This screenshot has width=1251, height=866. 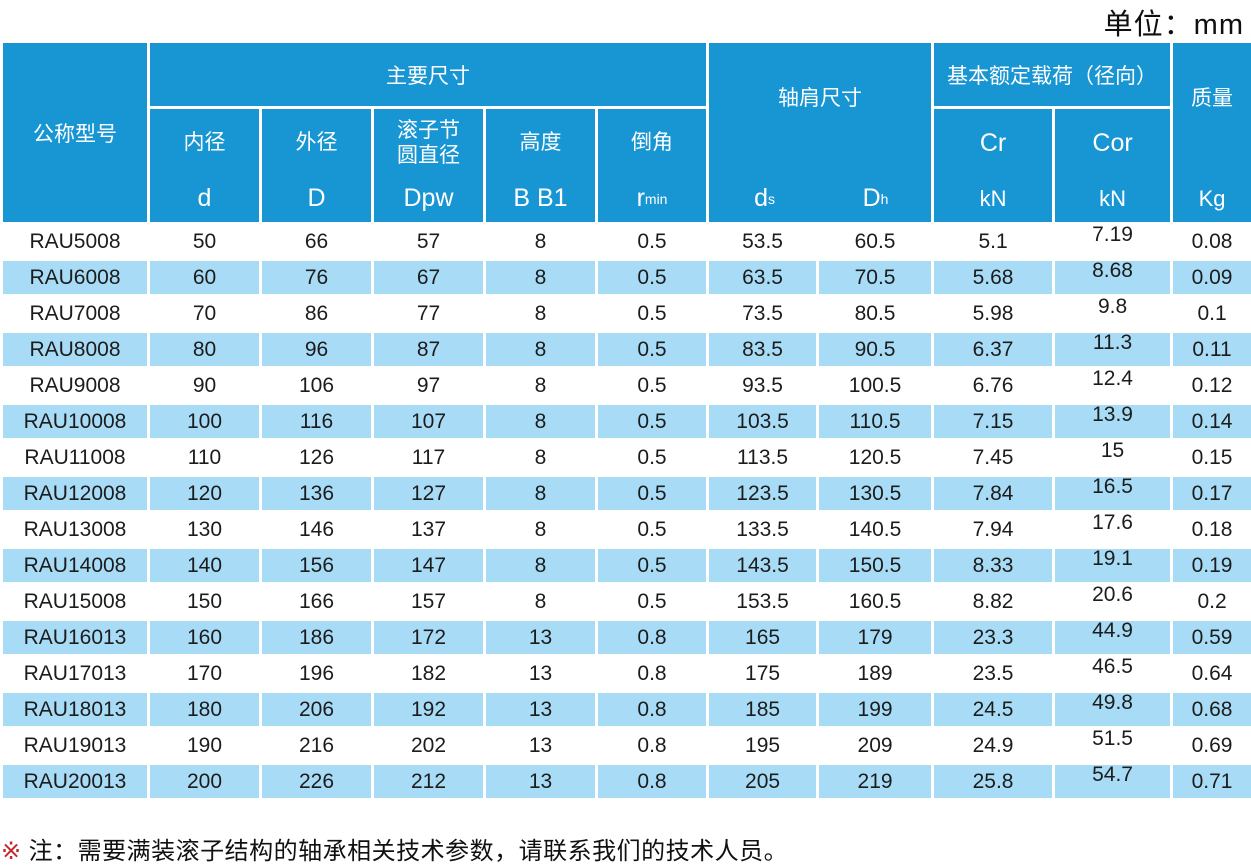 I want to click on cell-Dh: 70.5, so click(x=875, y=277).